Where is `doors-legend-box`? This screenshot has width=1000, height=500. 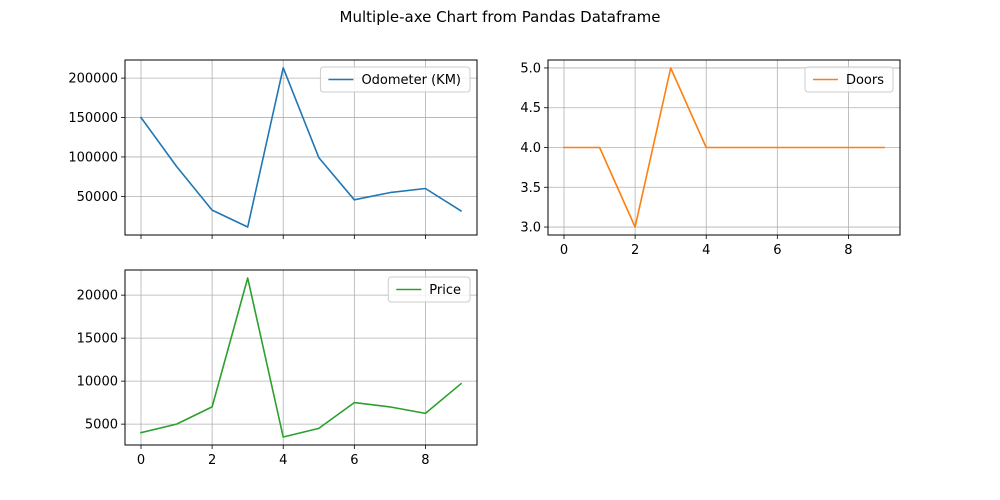 doors-legend-box is located at coordinates (849, 79).